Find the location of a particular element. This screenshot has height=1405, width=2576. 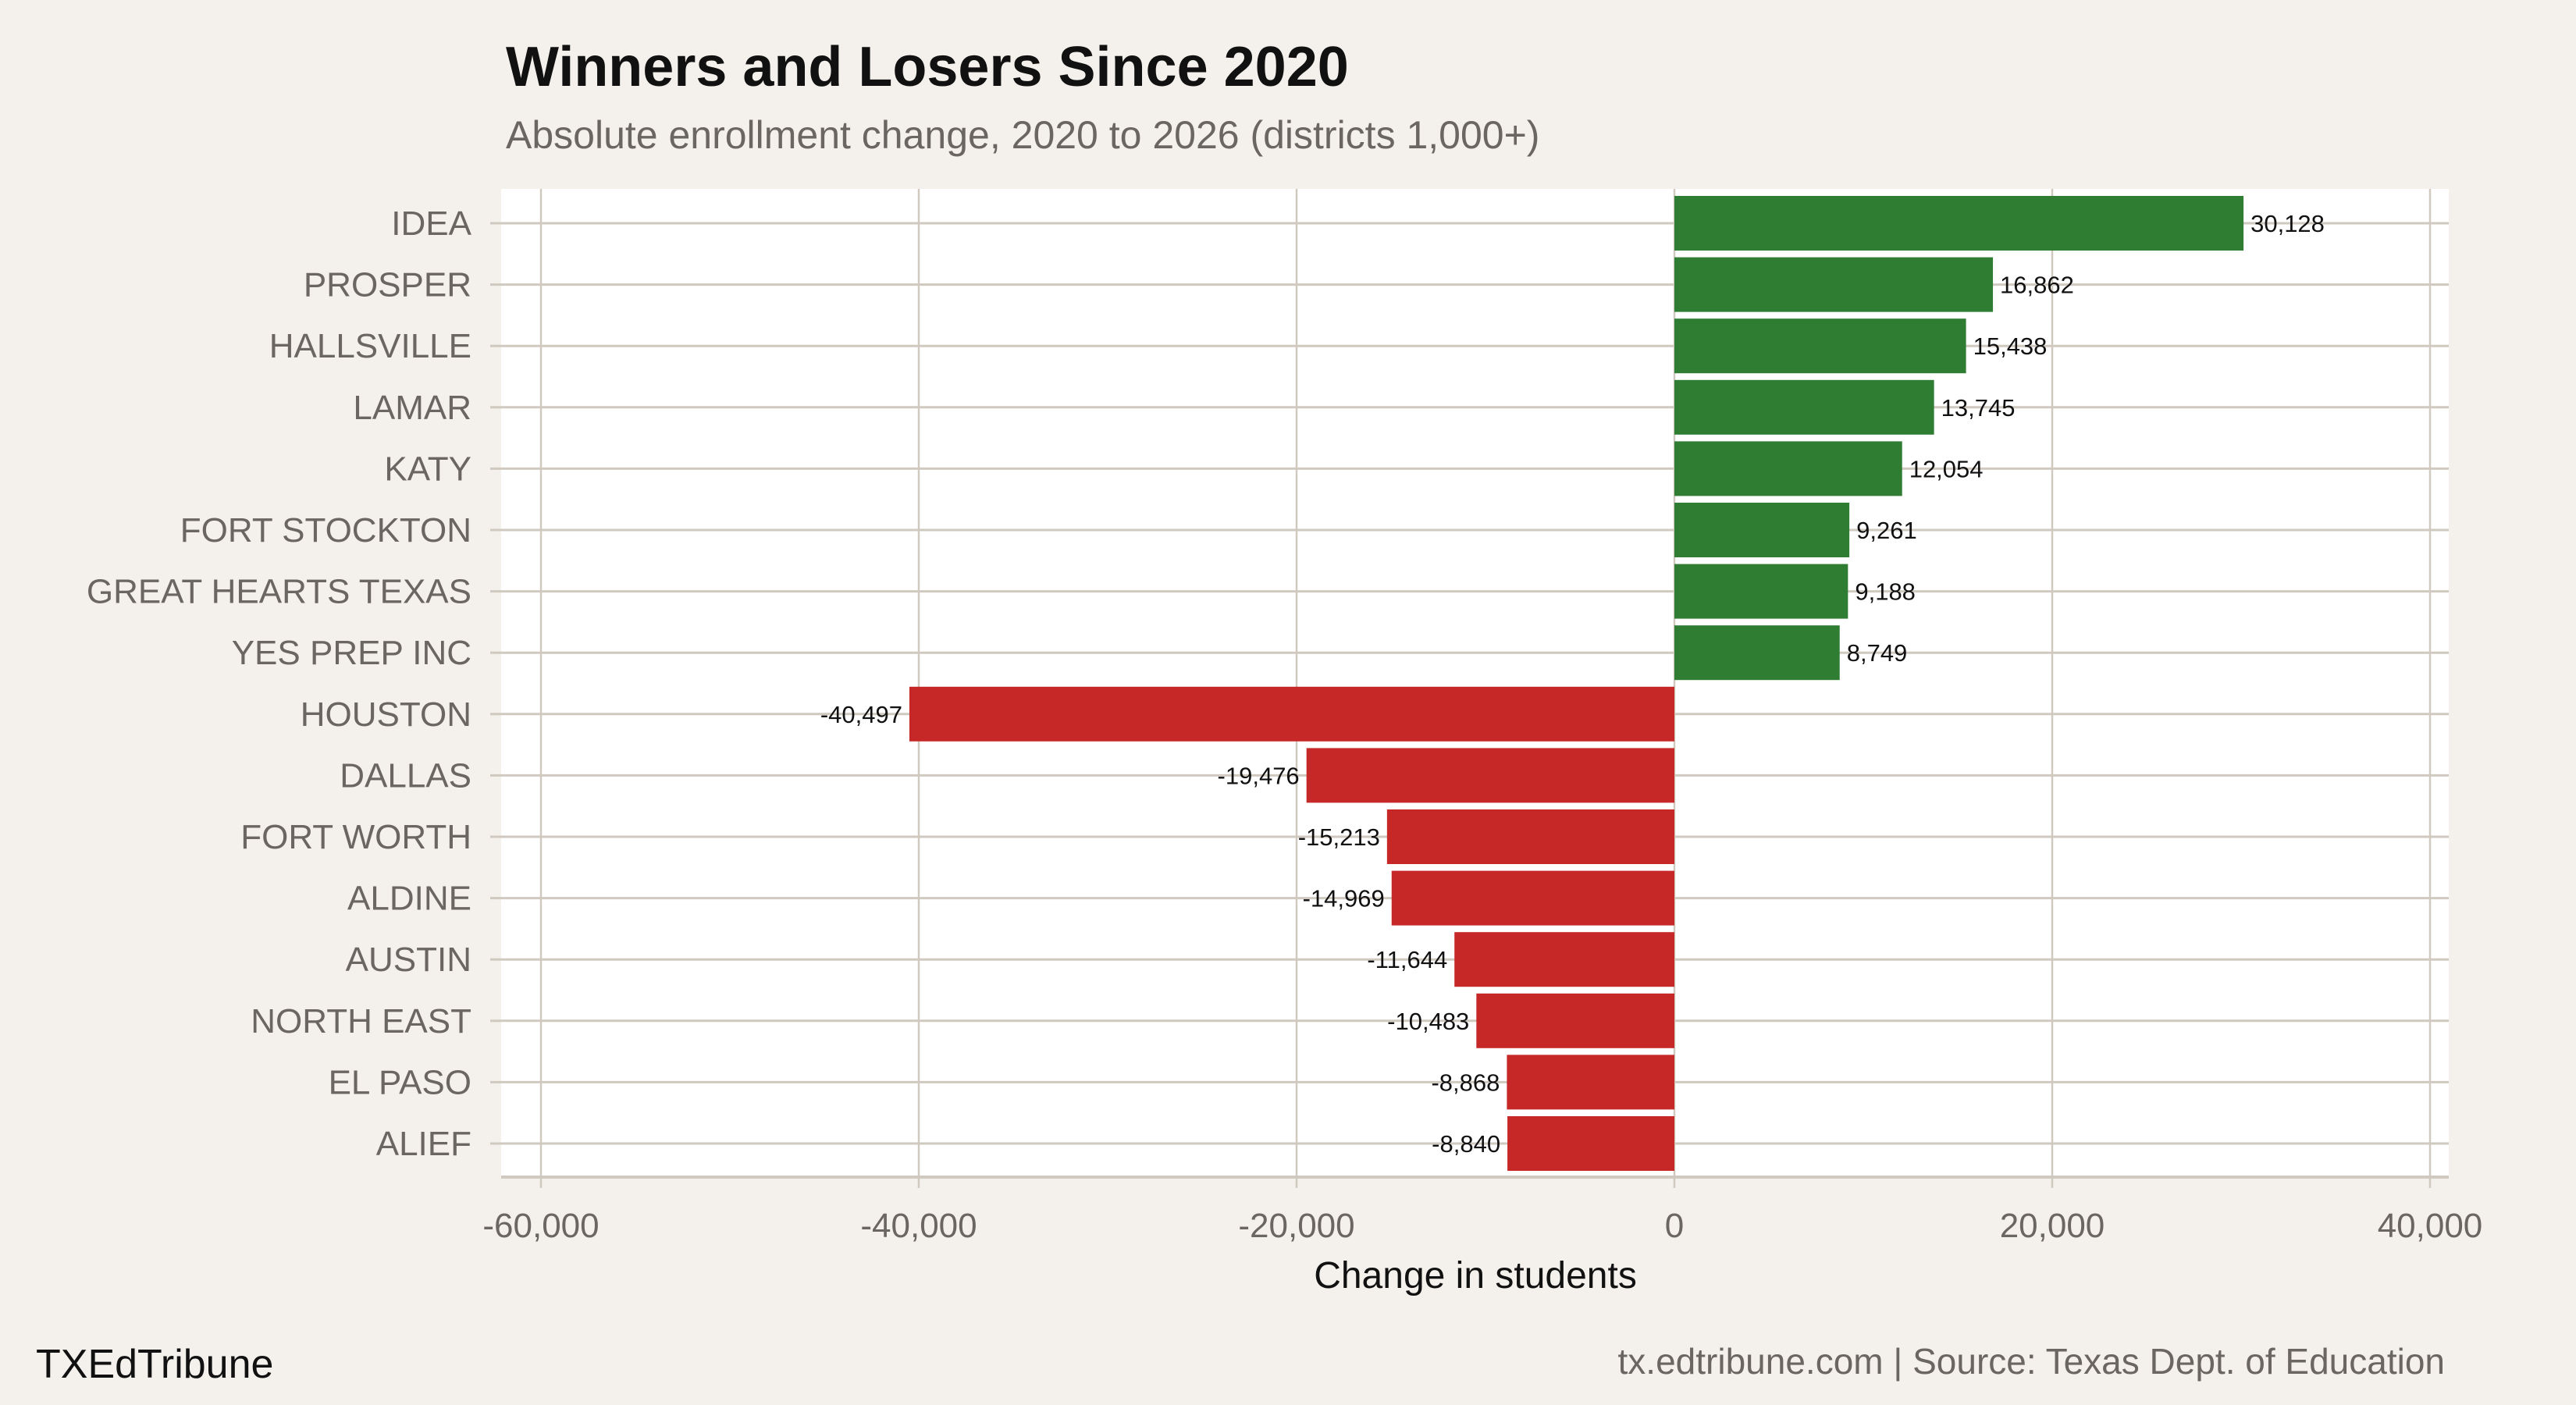

category-label: NORTH EAST is located at coordinates (361, 1021).